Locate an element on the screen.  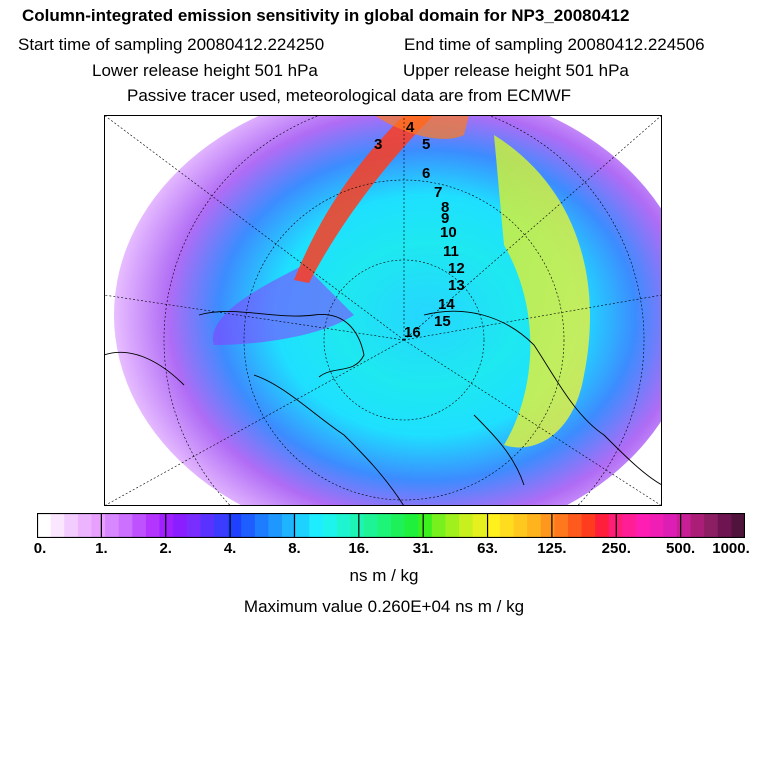
colorbar-tick-label: 2. is located at coordinates (165, 548).